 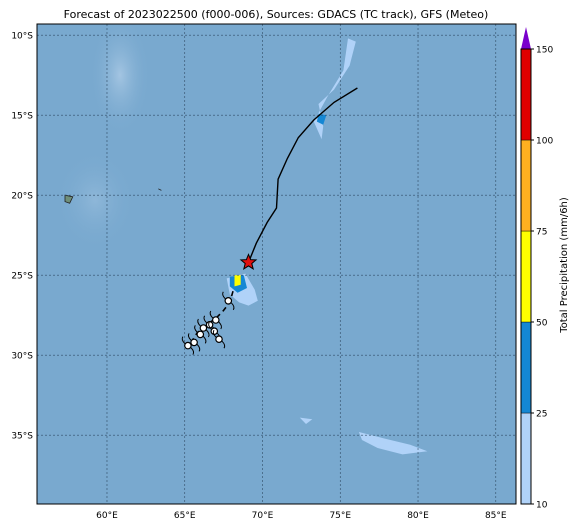 I want to click on longitude-label: 70°E, so click(x=263, y=516).